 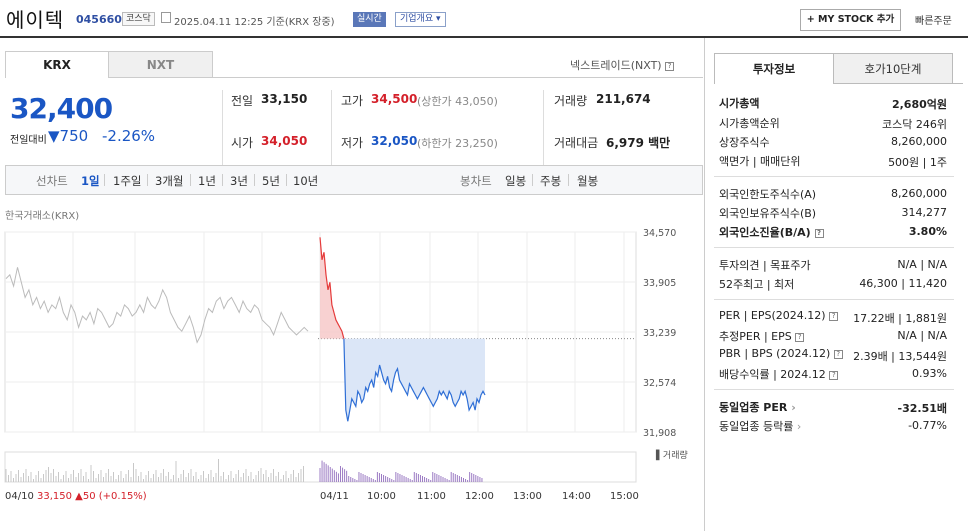 What do you see at coordinates (659, 233) in the screenshot?
I see `y-tick-label: 34,570` at bounding box center [659, 233].